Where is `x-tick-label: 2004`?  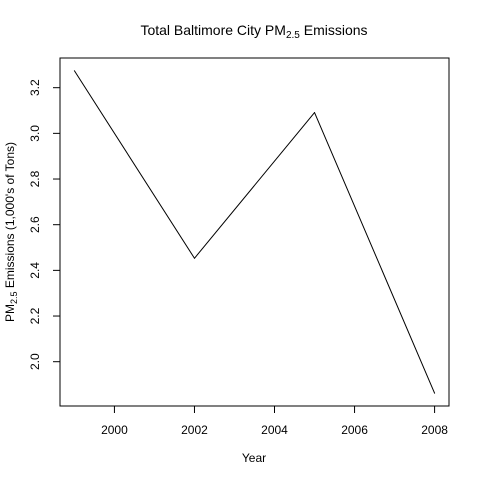 x-tick-label: 2004 is located at coordinates (274, 430).